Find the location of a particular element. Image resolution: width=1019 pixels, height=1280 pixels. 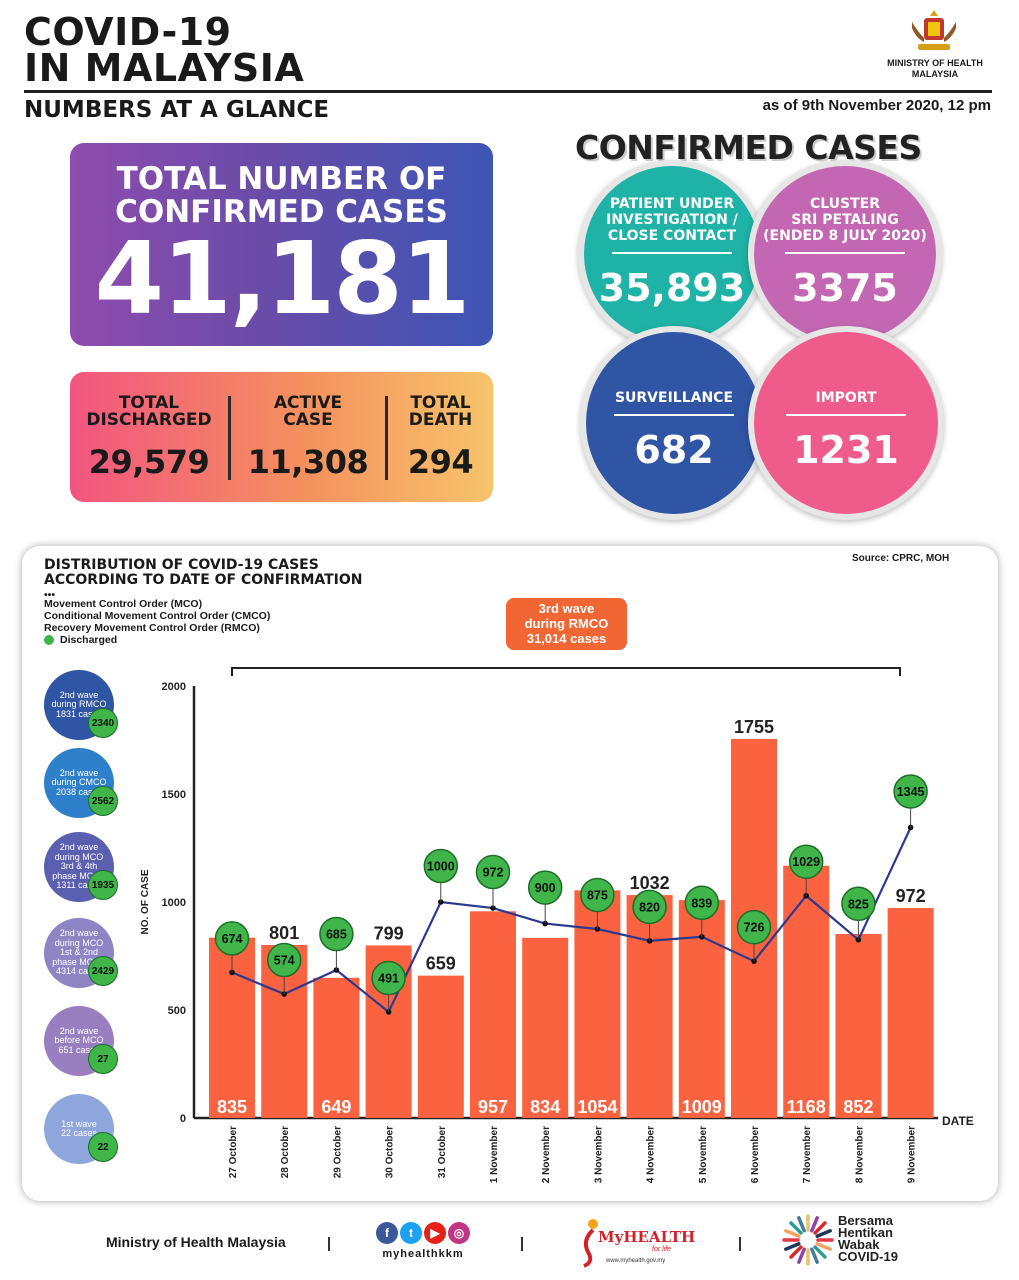

title-line-1: COVID-19 is located at coordinates (128, 32).